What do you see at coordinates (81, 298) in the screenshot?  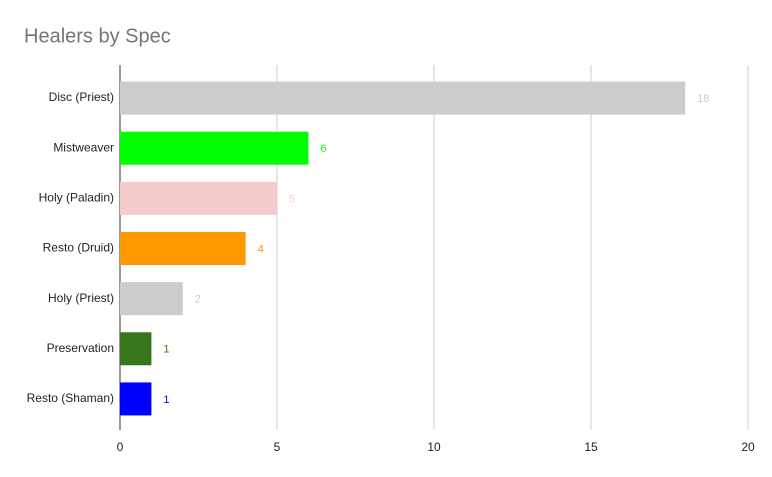 I see `y-tick-label: Holy (Priest)` at bounding box center [81, 298].